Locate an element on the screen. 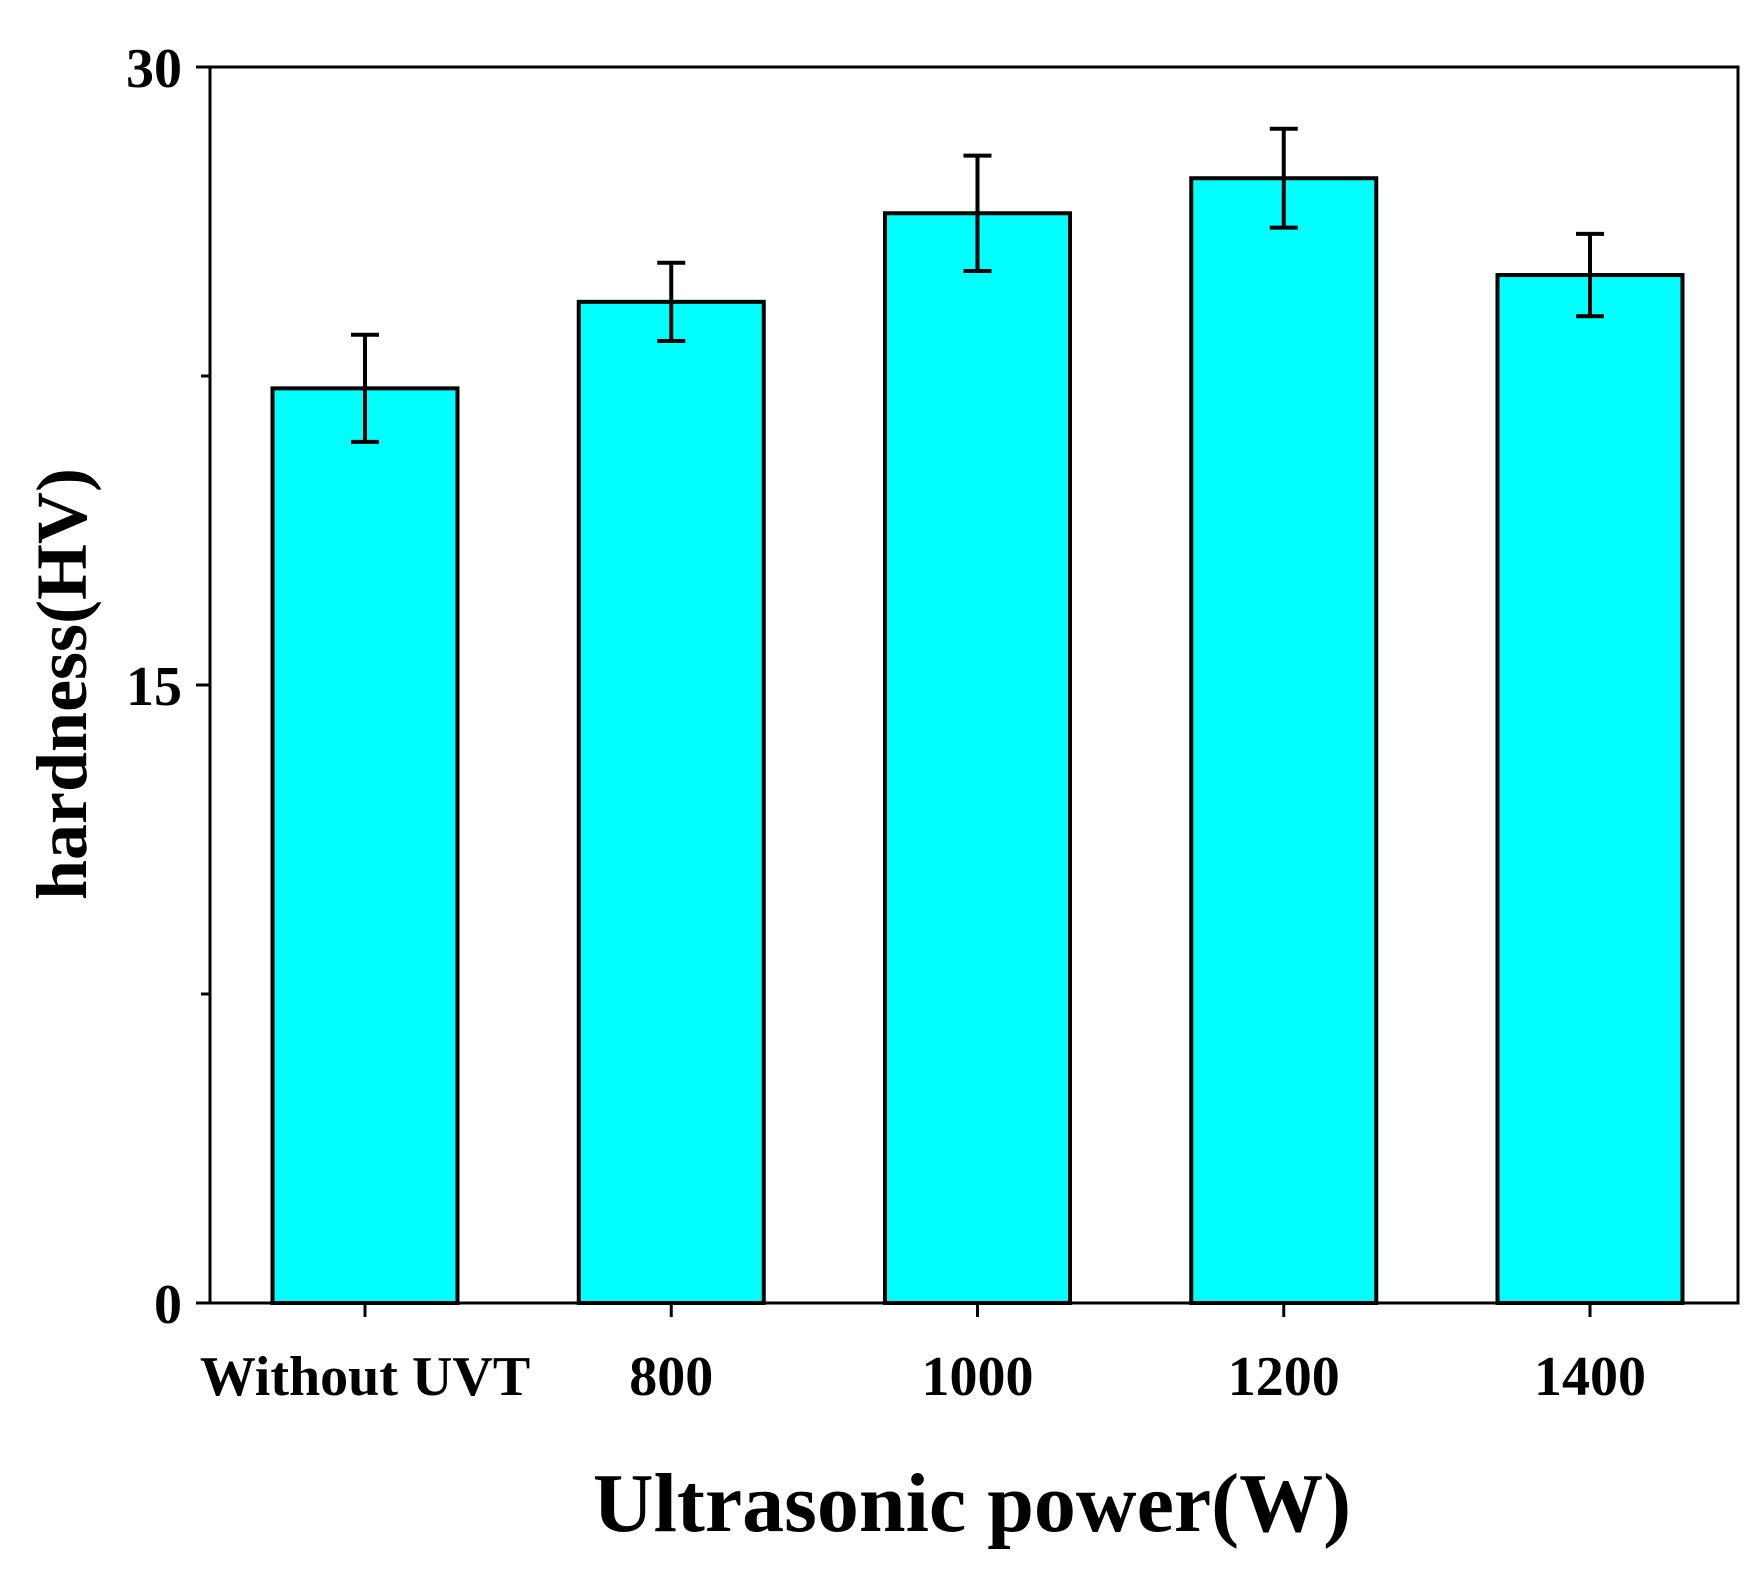 The image size is (1763, 1581). x-tick-label: 1200 is located at coordinates (1284, 1377).